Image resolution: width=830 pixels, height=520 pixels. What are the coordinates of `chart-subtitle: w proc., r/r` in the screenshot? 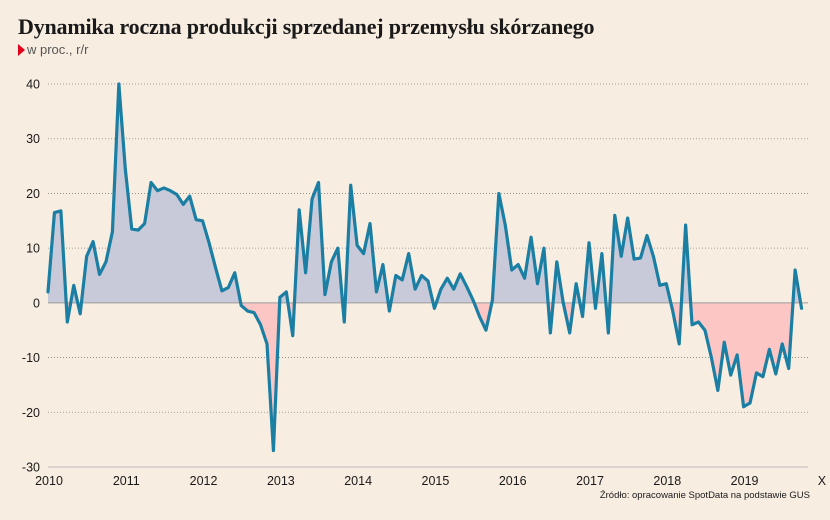 It's located at (53, 49).